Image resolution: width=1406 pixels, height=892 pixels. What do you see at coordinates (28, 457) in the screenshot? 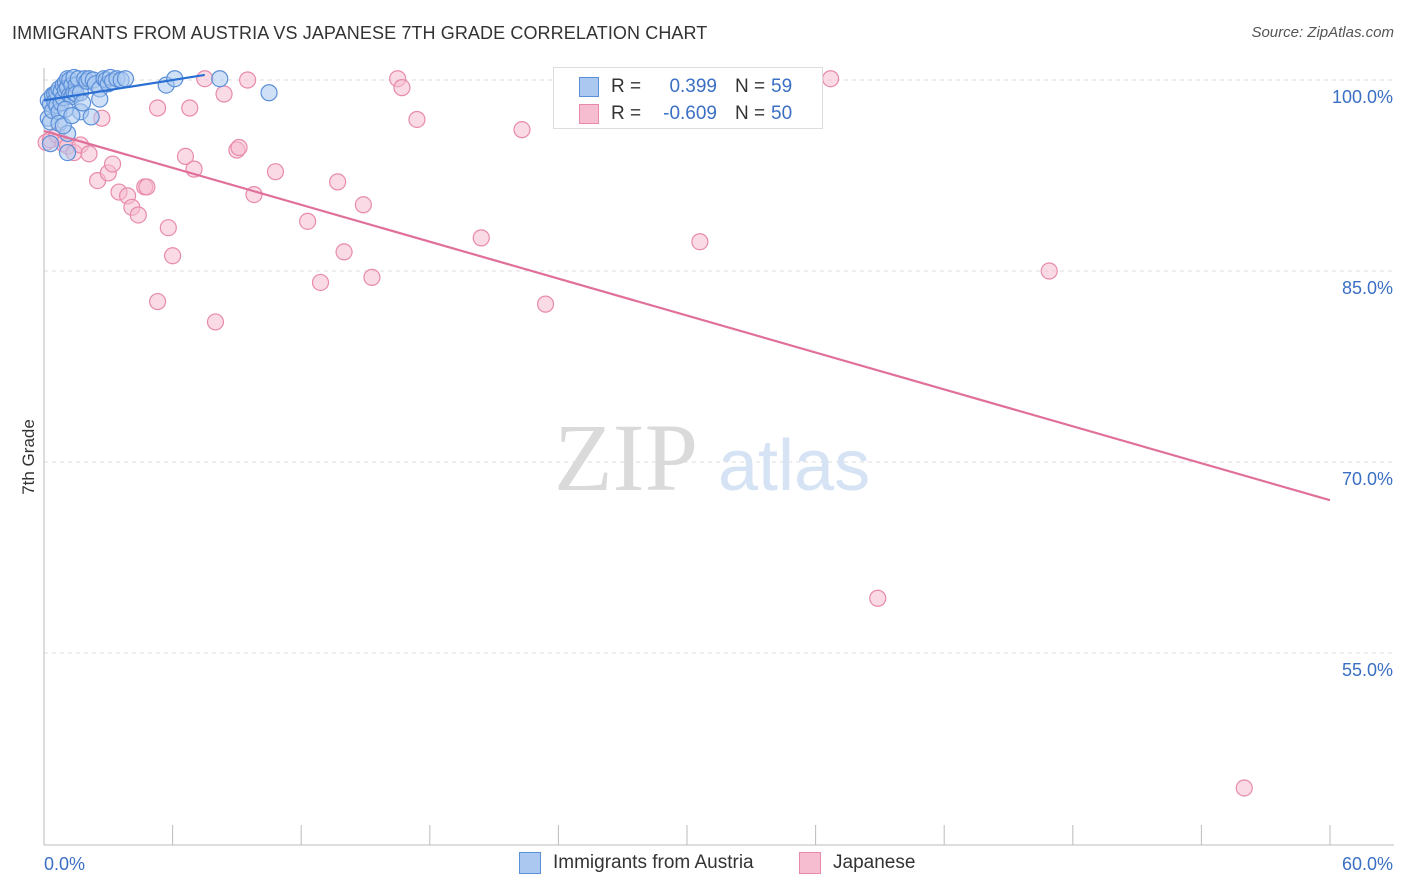
I see `y-axis-label: 7th Grade` at bounding box center [28, 457].